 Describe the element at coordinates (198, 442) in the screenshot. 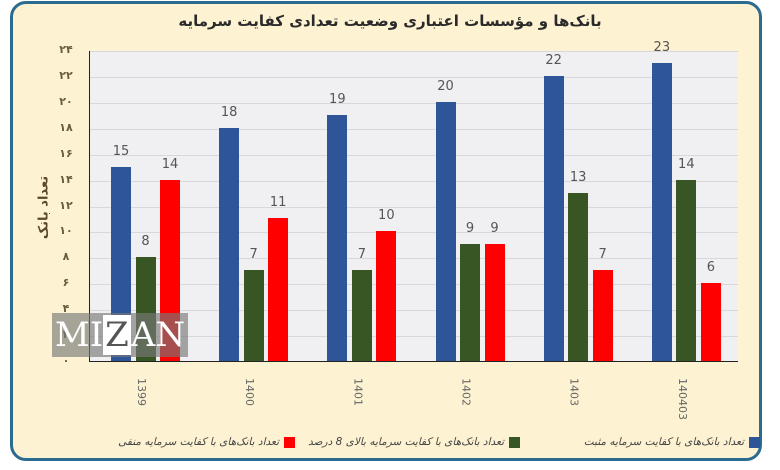

I see `legend-label: تعداد بانک‌های با کفایت سرمایه منفی` at that location.